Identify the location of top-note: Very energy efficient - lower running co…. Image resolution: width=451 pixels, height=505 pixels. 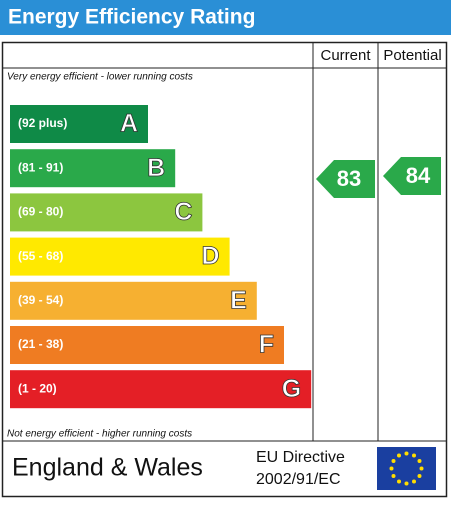
(100, 77).